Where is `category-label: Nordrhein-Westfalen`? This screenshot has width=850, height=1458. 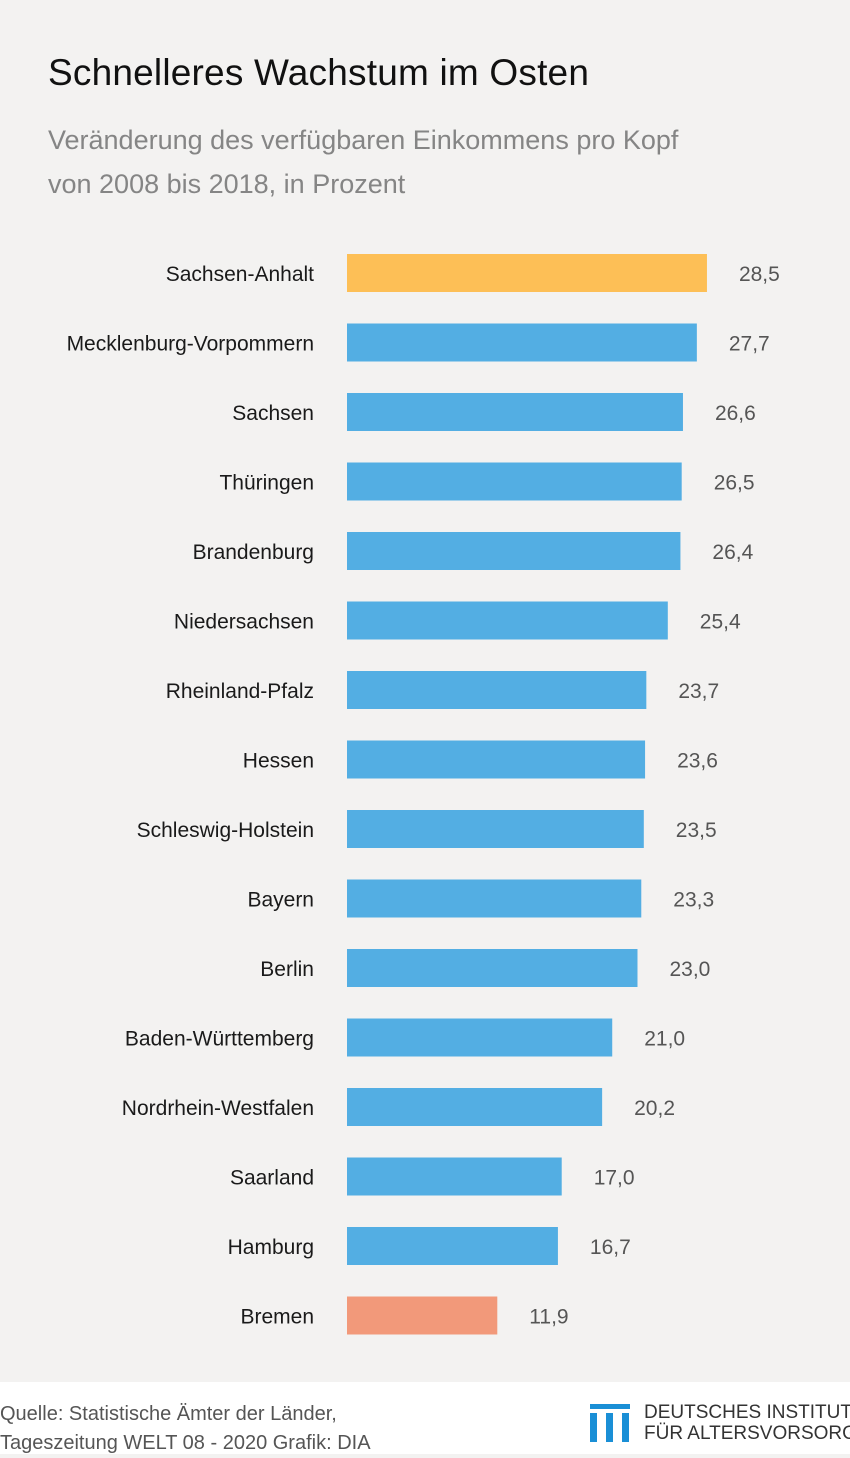
category-label: Nordrhein-Westfalen is located at coordinates (218, 1108).